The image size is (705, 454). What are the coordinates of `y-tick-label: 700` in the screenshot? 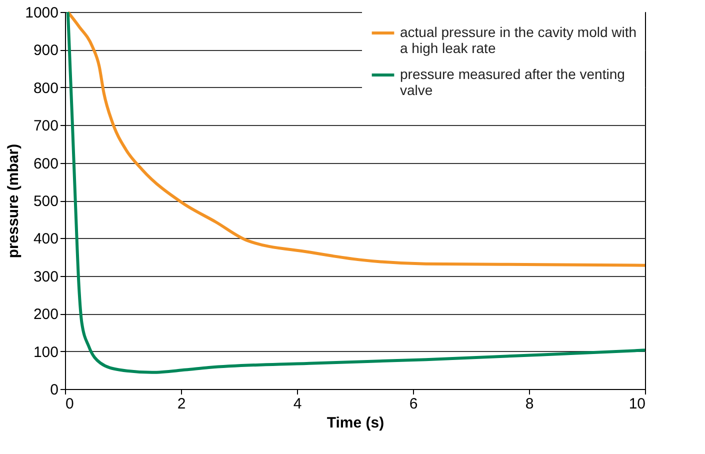 It's located at (45, 126).